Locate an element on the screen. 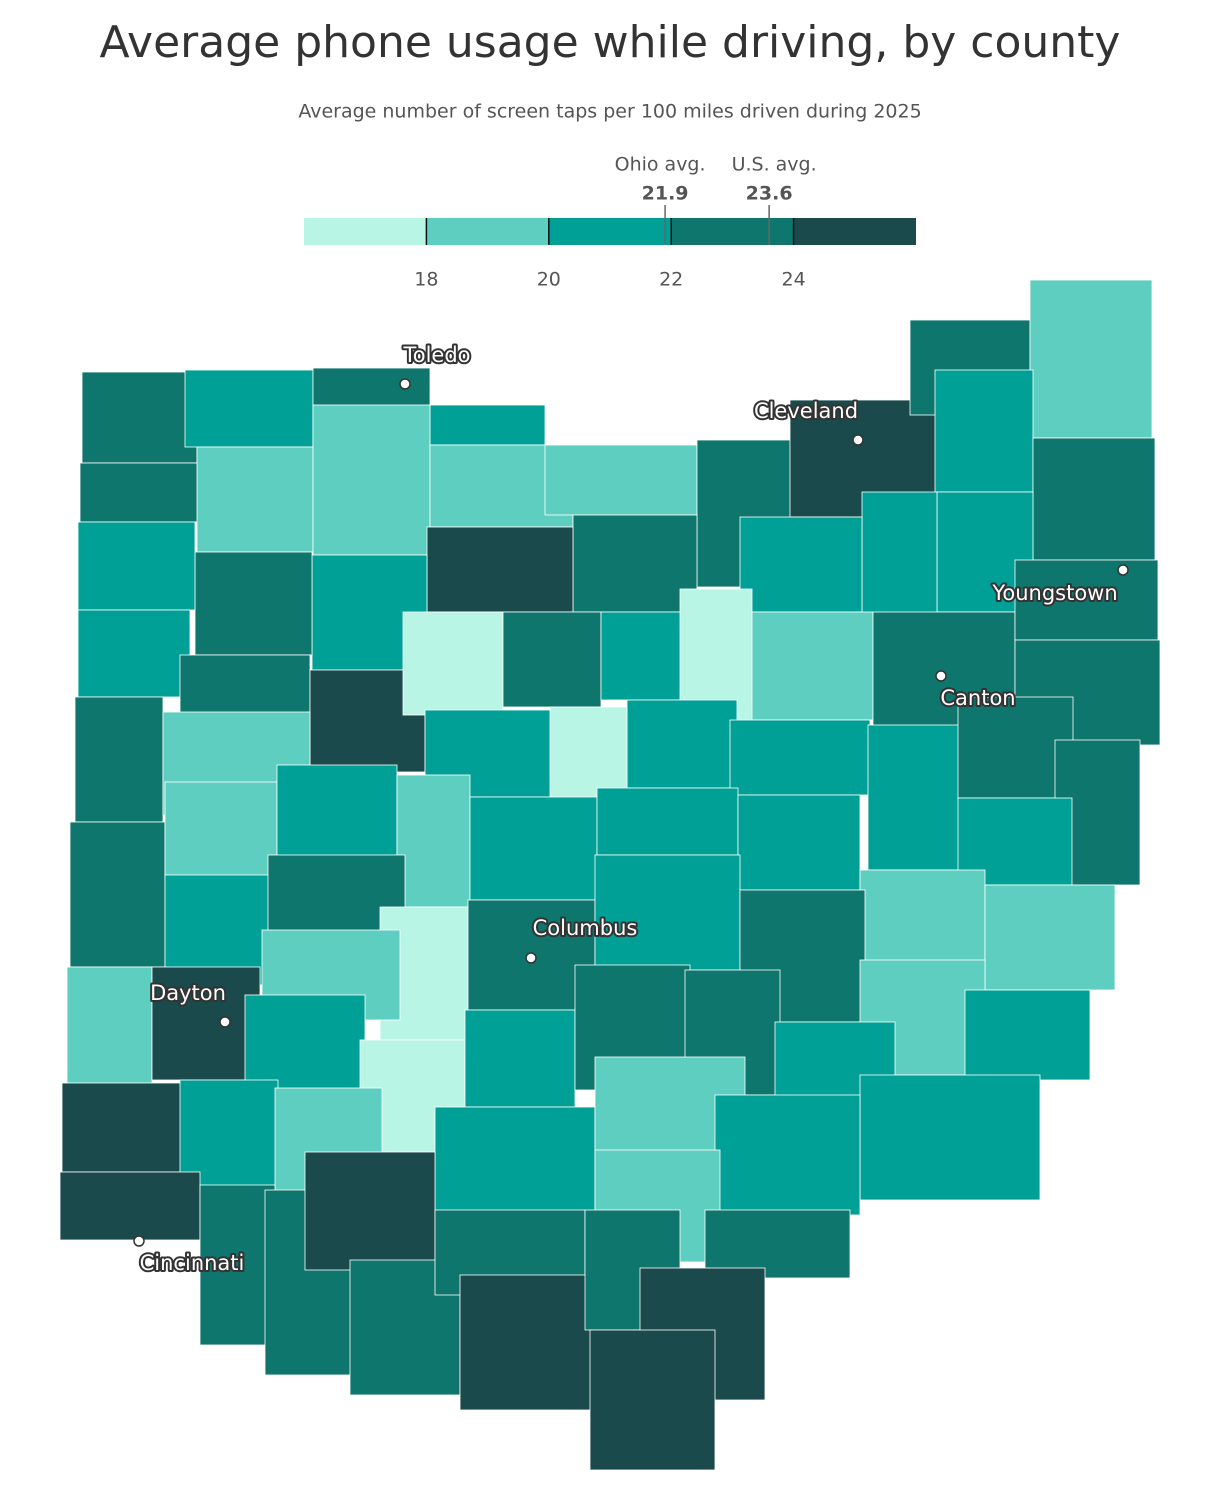 Image resolution: width=1220 pixels, height=1488 pixels. legend-tick-label: 18 is located at coordinates (426, 280).